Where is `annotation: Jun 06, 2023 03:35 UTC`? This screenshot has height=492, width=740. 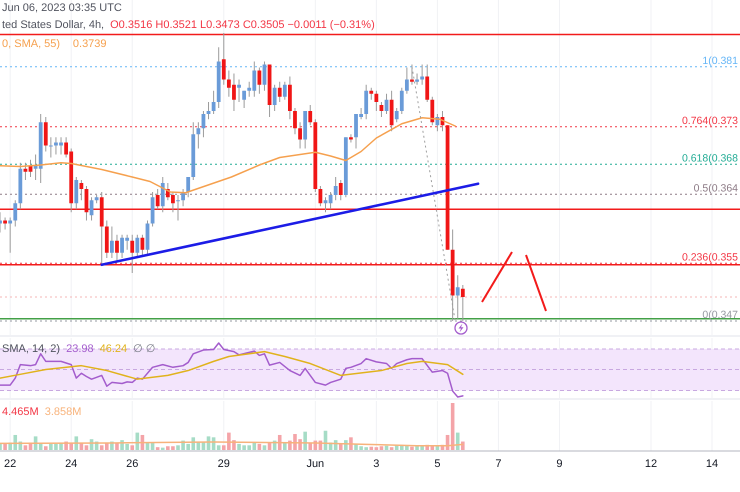
annotation: Jun 06, 2023 03:35 UTC is located at coordinates (62, 8).